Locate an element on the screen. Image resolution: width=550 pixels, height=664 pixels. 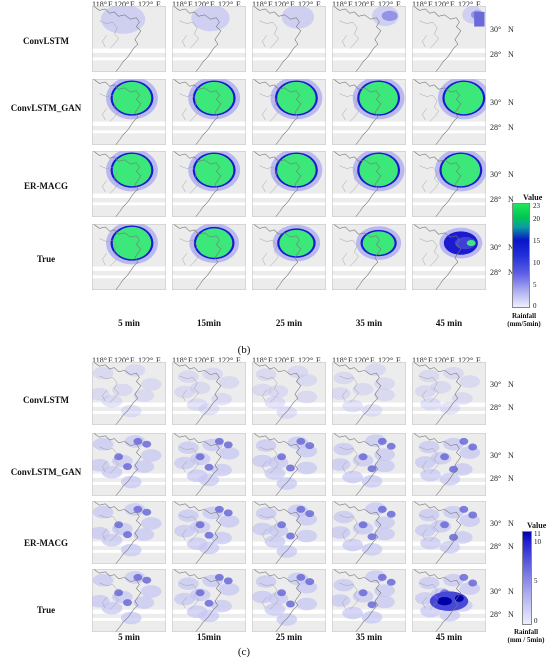
figure-c-caption: (c) is located at coordinates (244, 652).